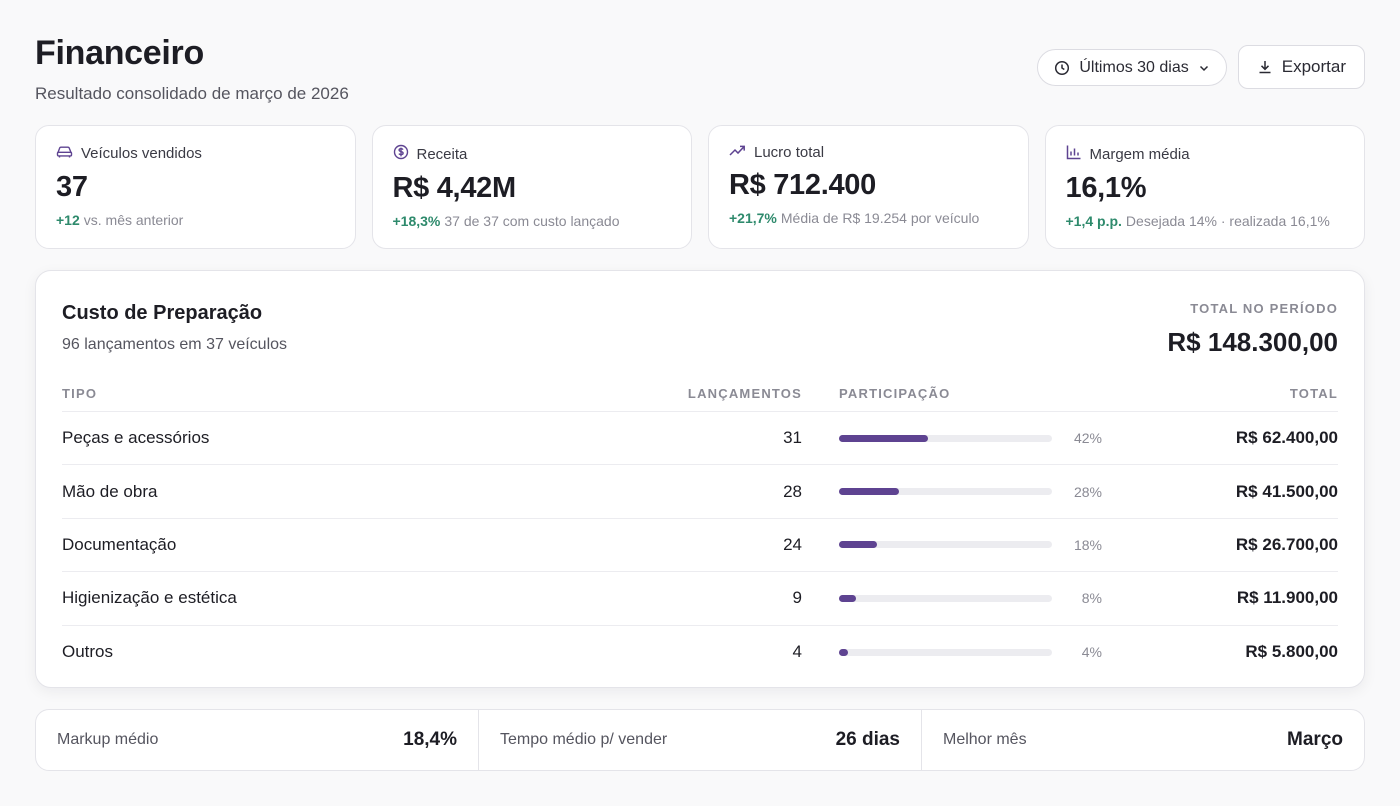 The image size is (1400, 806). I want to click on row-total: R$ 11.900,00, so click(1287, 598).